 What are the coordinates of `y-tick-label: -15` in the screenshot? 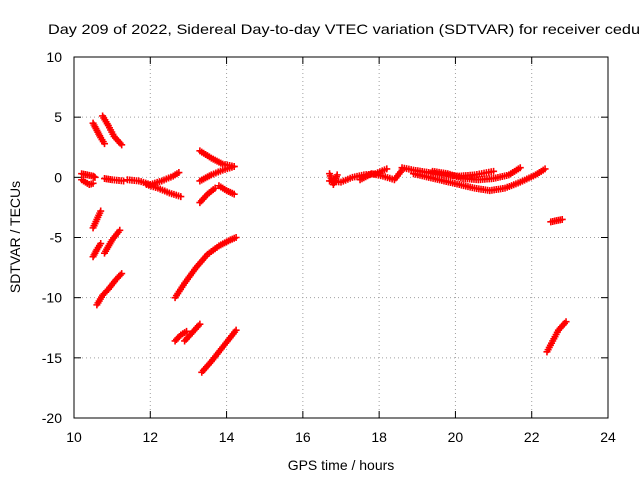 It's located at (52, 358).